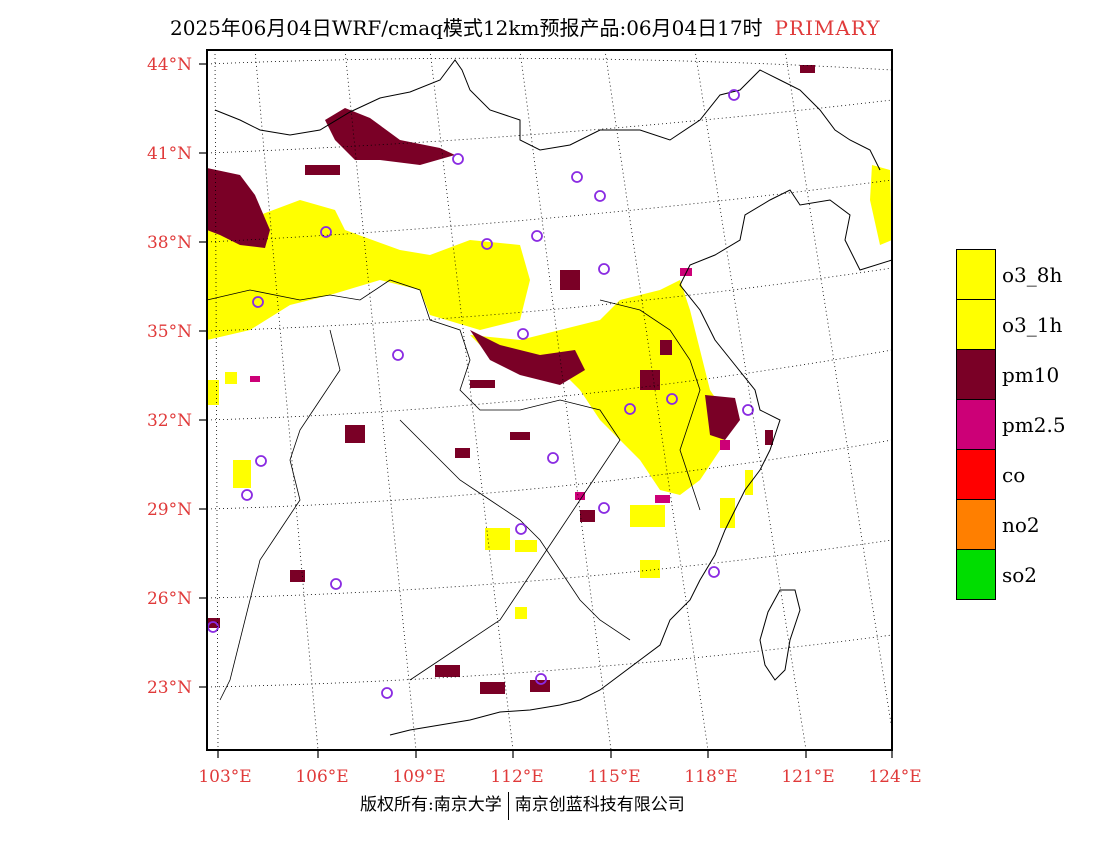 The image size is (1100, 850). I want to click on lat-label: 44°N, so click(169, 65).